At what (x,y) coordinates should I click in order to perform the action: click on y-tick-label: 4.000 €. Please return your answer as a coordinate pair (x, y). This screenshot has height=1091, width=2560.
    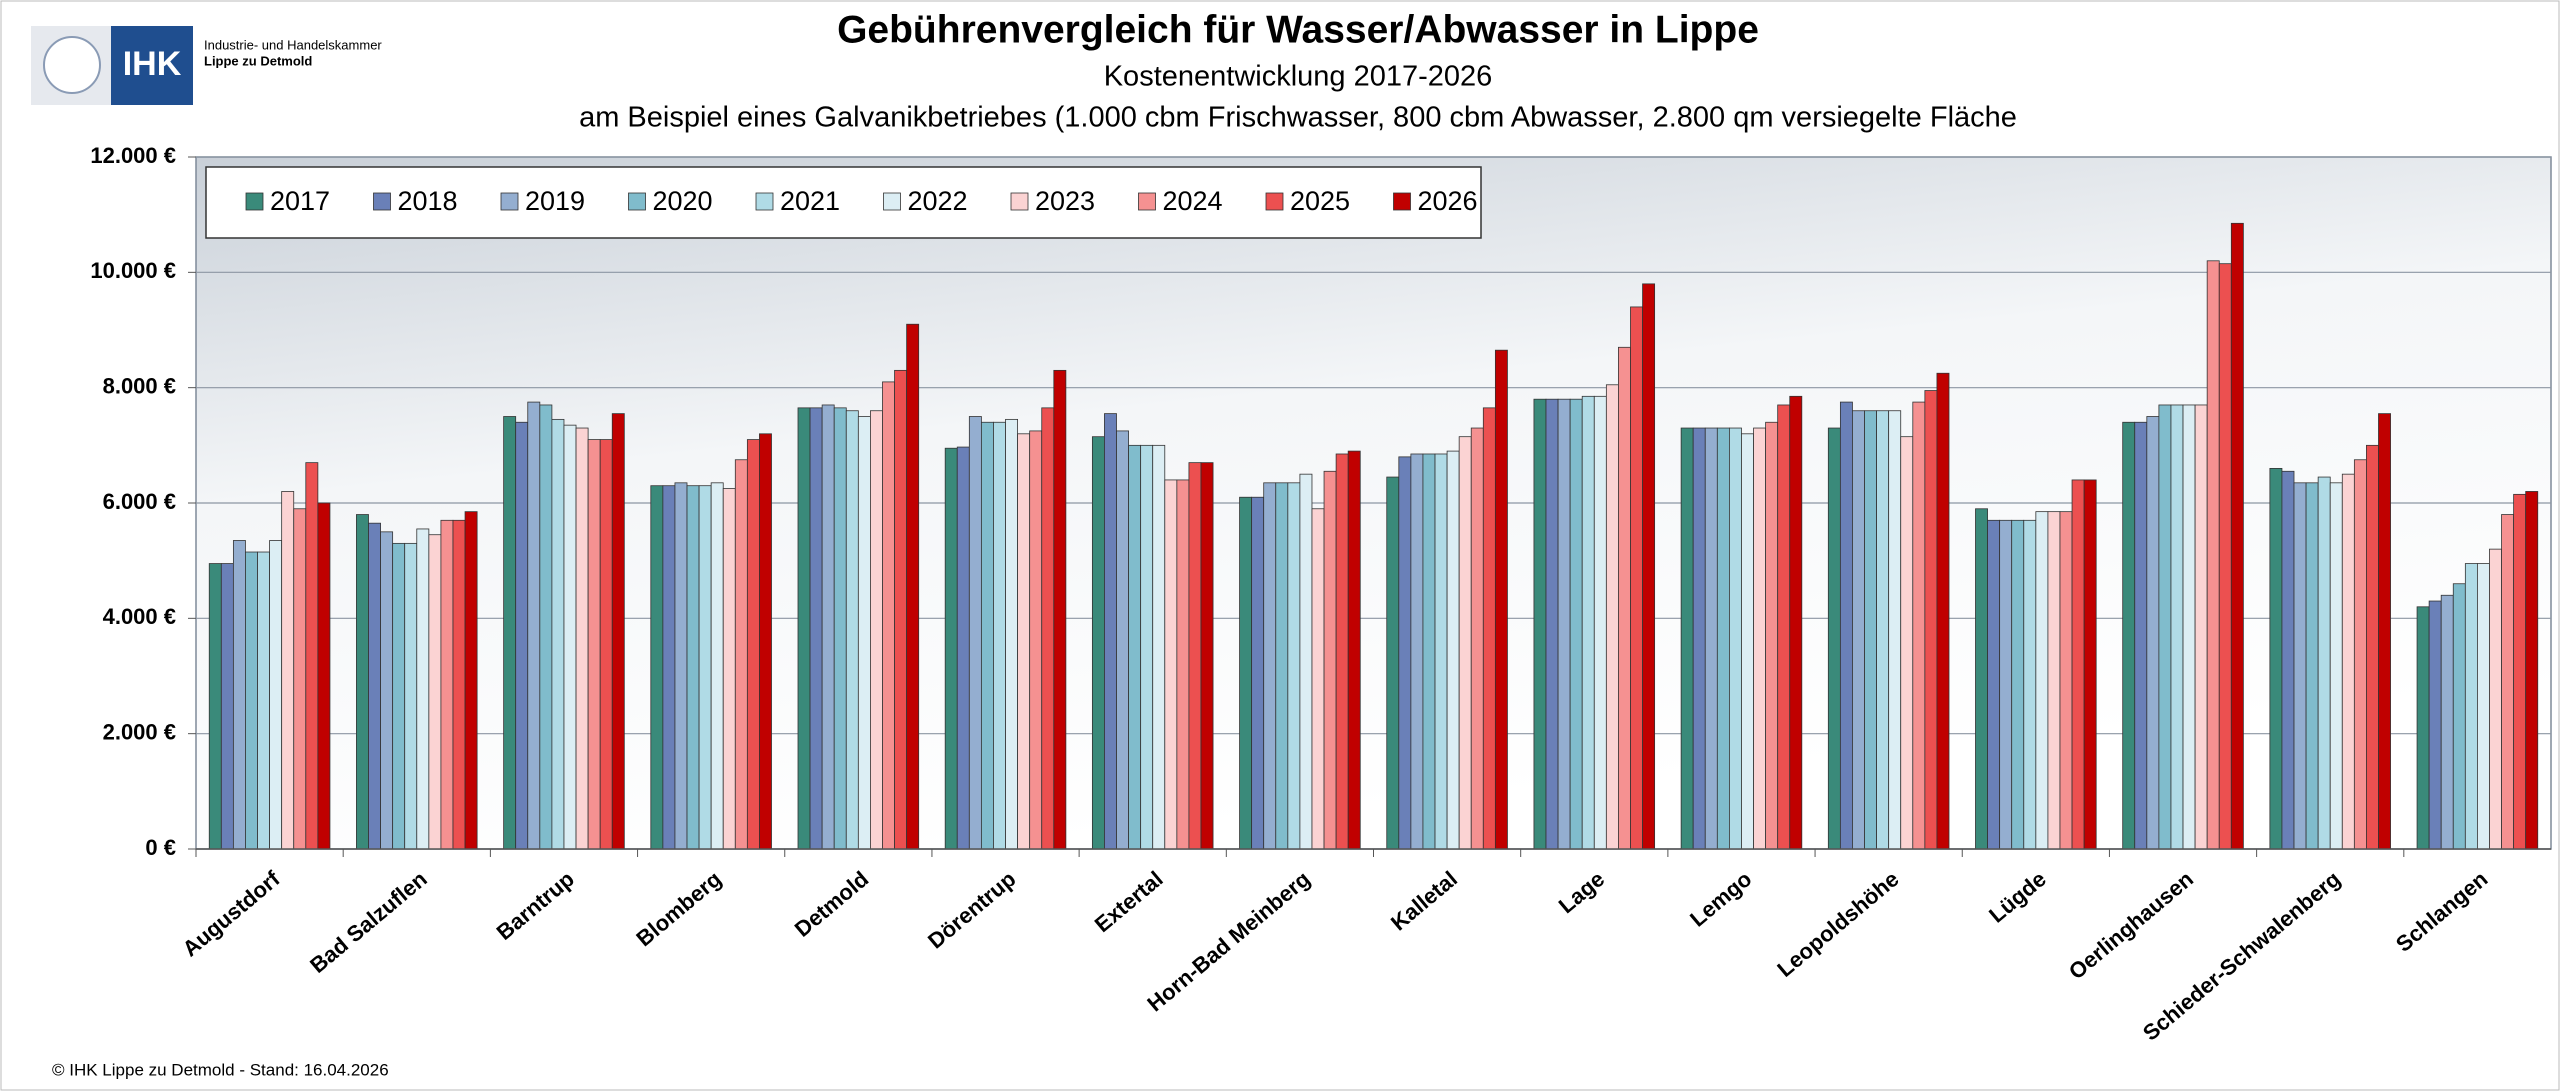
    Looking at the image, I should click on (139, 616).